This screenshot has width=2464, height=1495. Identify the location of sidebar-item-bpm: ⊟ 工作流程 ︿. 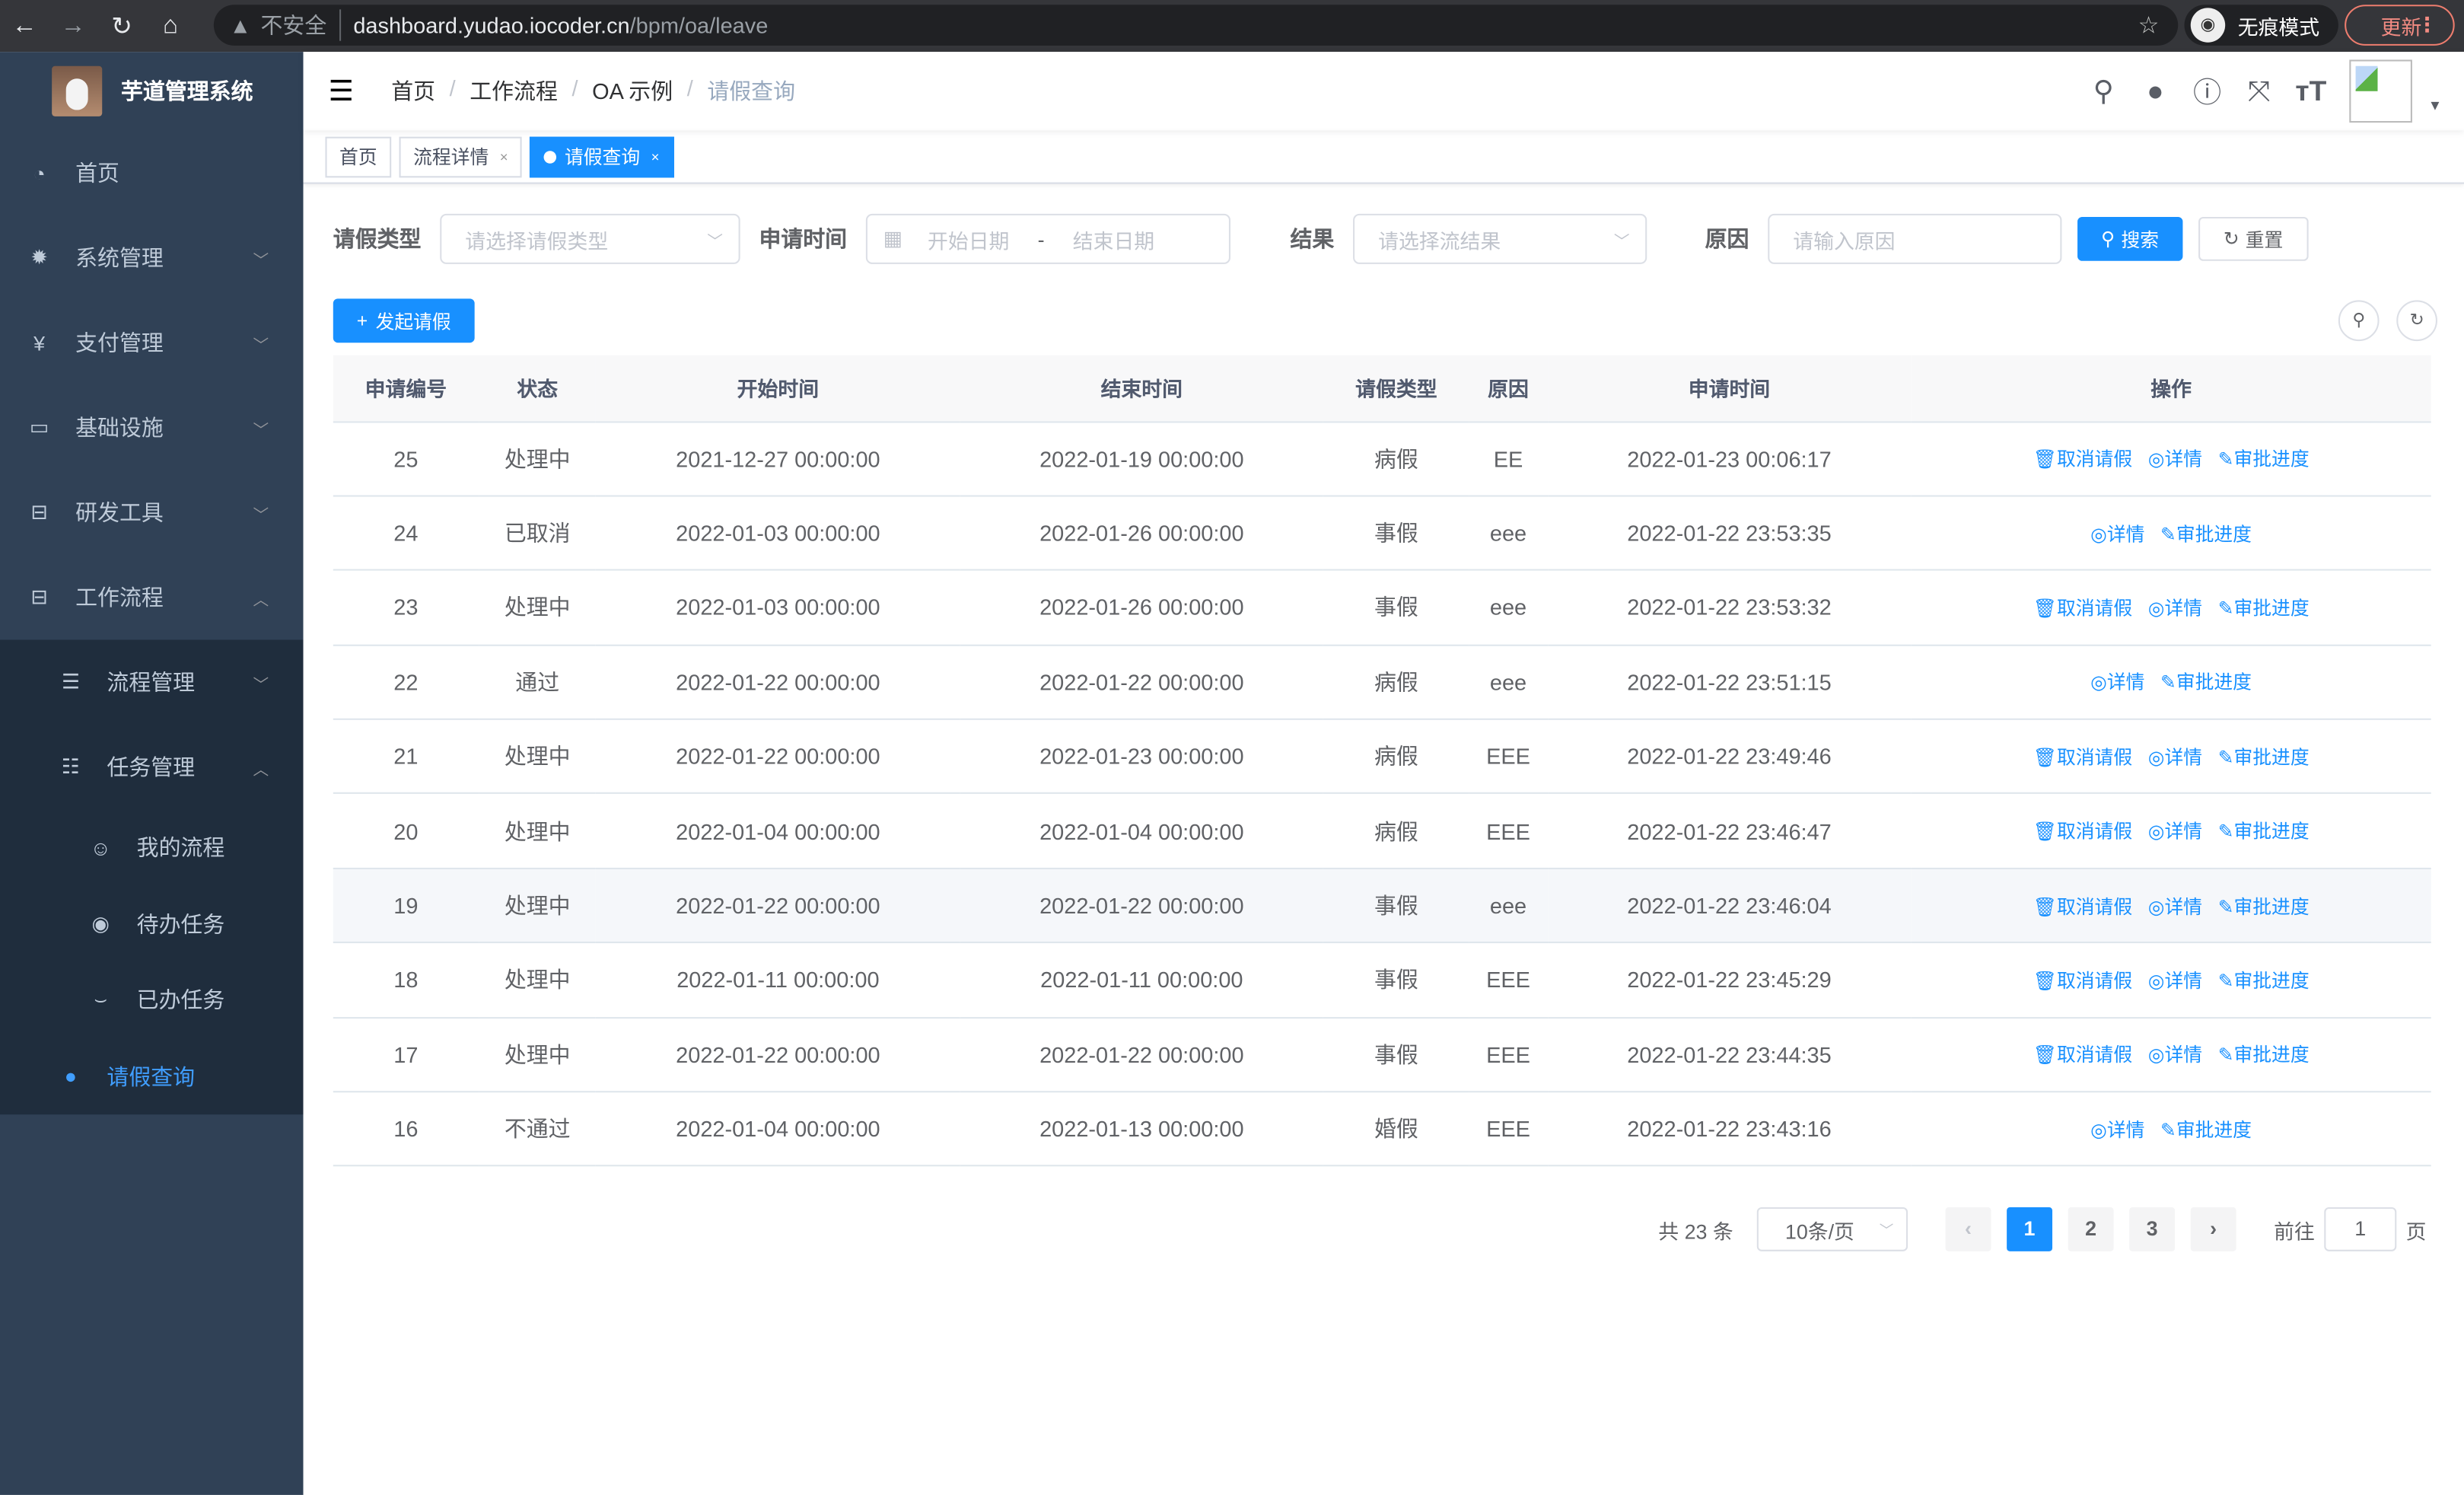
(152, 597).